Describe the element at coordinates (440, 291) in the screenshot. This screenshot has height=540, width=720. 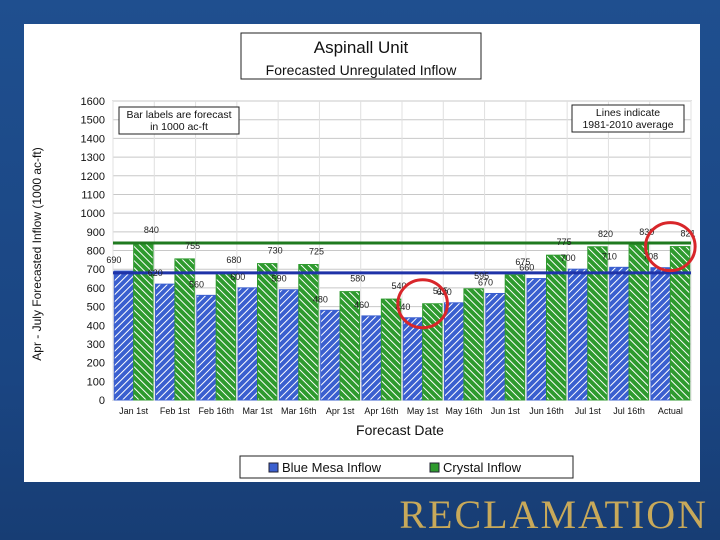
I see `crystal-bar-label: 515` at that location.